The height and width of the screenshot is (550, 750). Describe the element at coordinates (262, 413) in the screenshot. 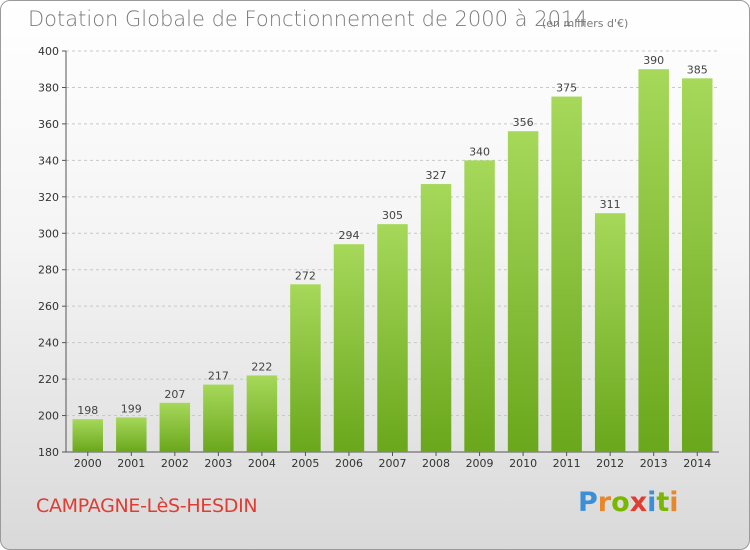

I see `bar-2004` at that location.